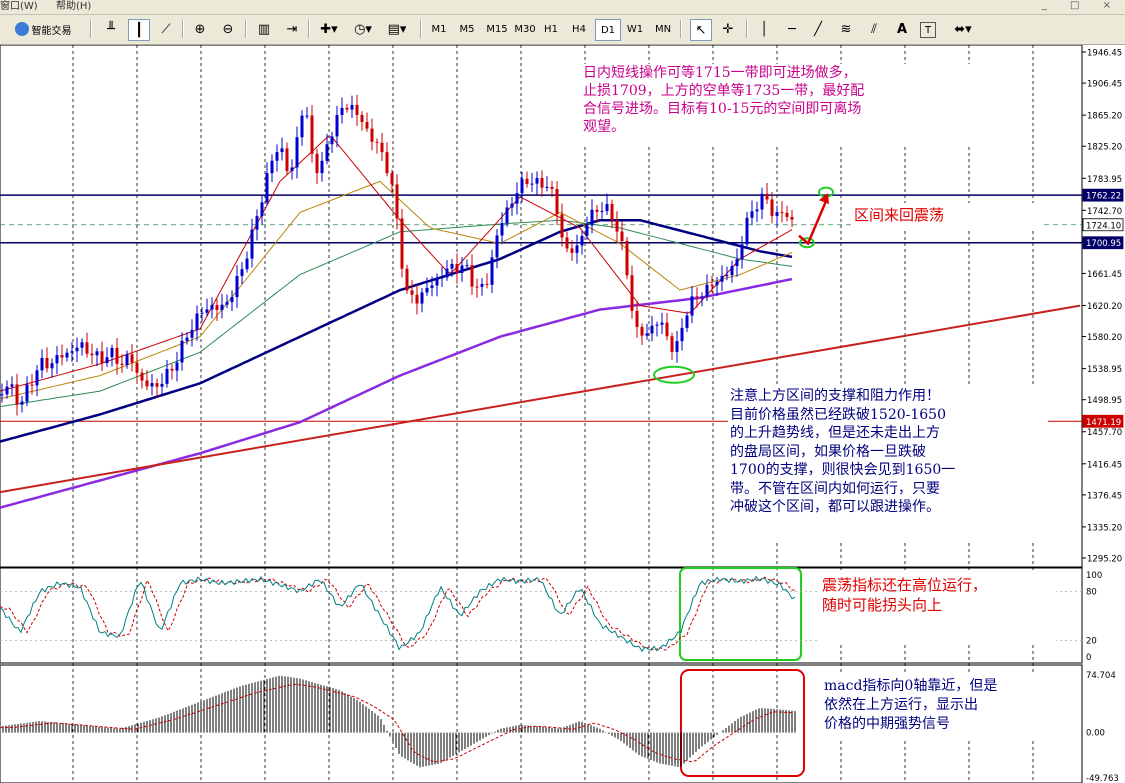 This screenshot has height=783, width=1125. I want to click on window-controls: _ □ ×, so click(1081, 5).